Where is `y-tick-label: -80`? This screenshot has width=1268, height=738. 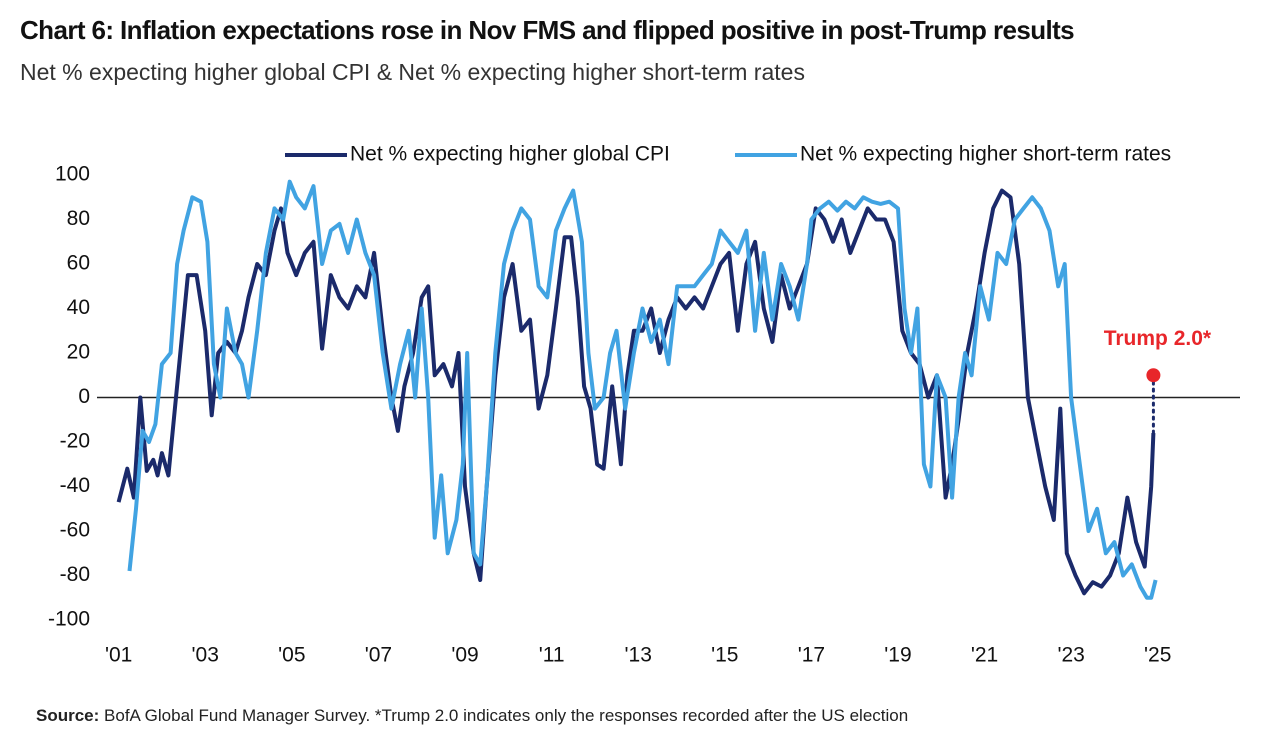
y-tick-label: -80 is located at coordinates (75, 574).